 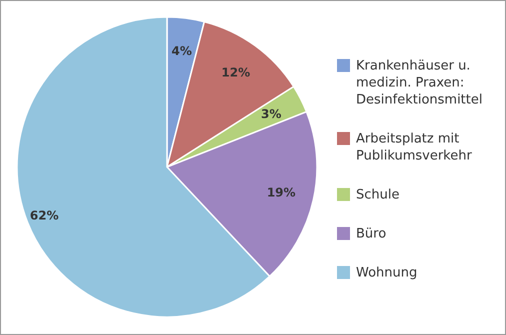 What do you see at coordinates (235, 72) in the screenshot?
I see `data-label: 12%` at bounding box center [235, 72].